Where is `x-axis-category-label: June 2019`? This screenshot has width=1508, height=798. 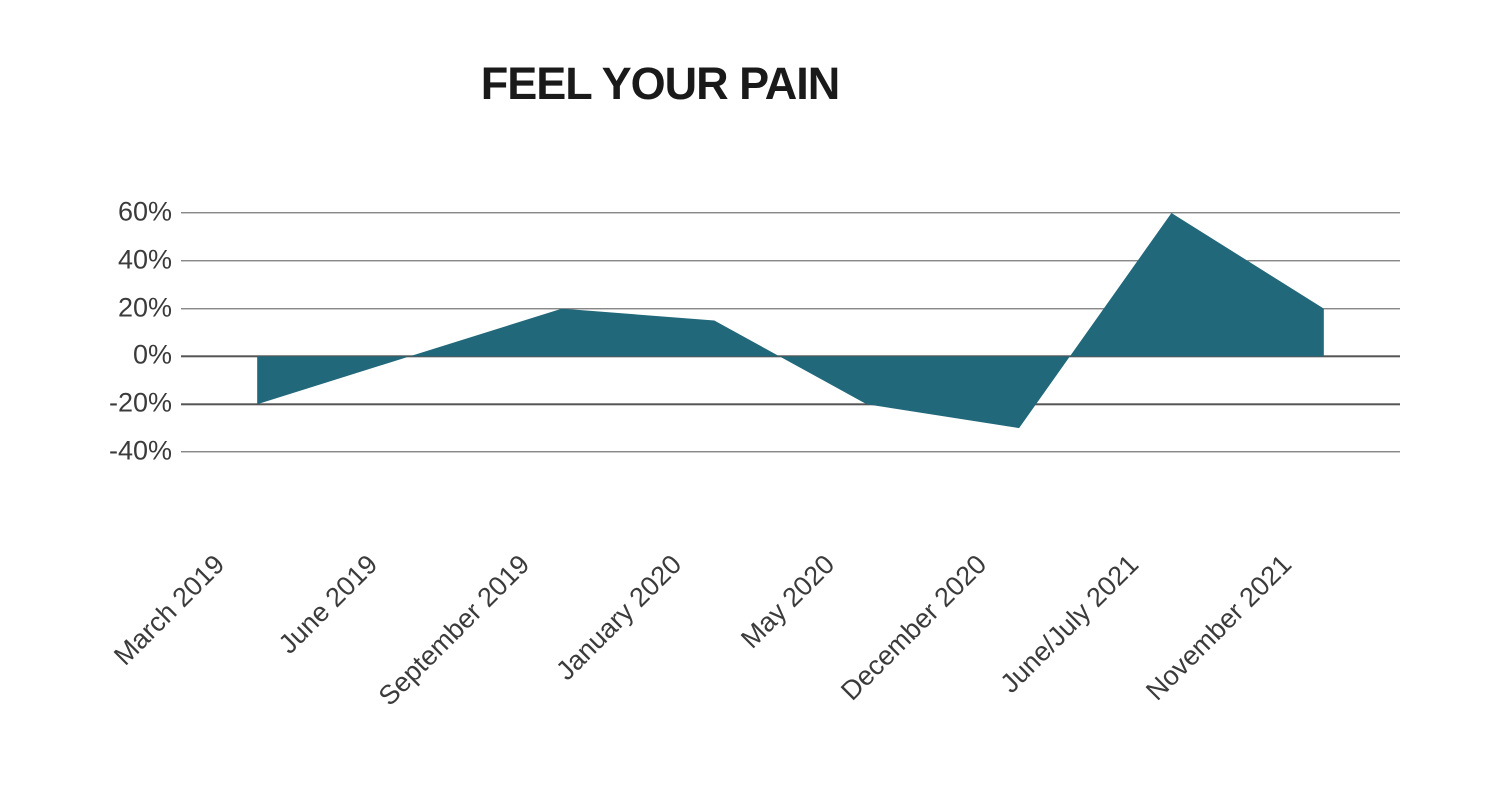
x-axis-category-label: June 2019 is located at coordinates (327, 604).